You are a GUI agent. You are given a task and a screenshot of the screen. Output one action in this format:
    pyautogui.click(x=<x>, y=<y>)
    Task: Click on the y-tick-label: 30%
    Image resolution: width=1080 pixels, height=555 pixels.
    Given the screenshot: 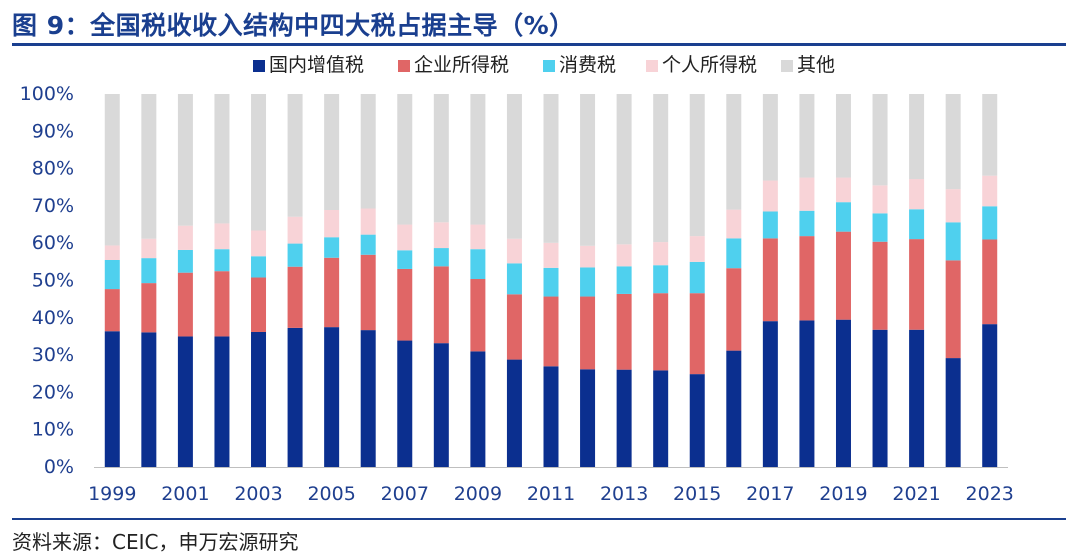 What is the action you would take?
    pyautogui.click(x=53, y=355)
    